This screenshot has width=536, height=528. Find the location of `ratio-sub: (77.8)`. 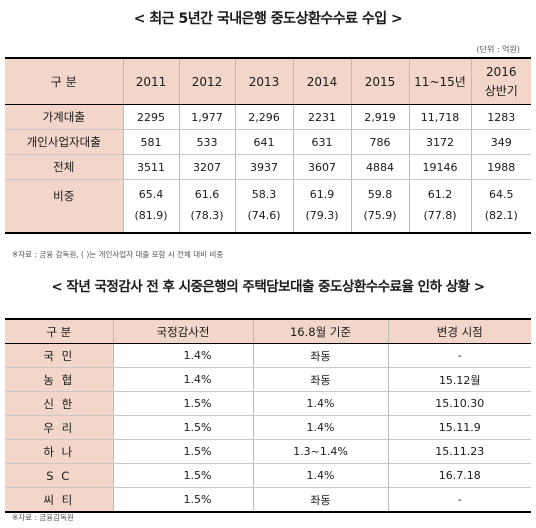

ratio-sub: (77.8) is located at coordinates (440, 215).